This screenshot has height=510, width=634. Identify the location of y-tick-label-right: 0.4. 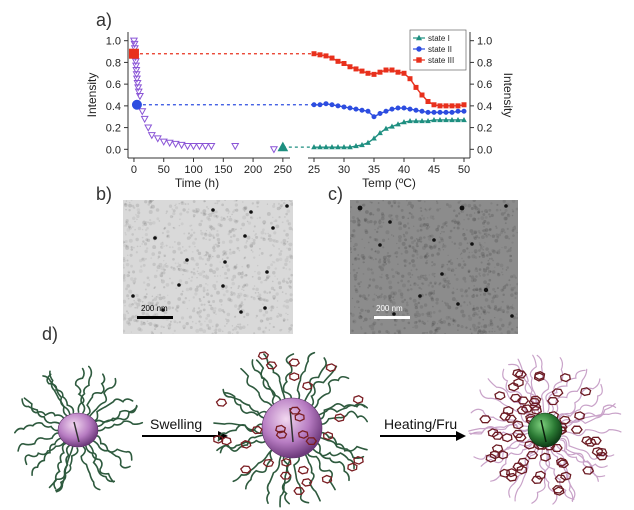
(484, 107).